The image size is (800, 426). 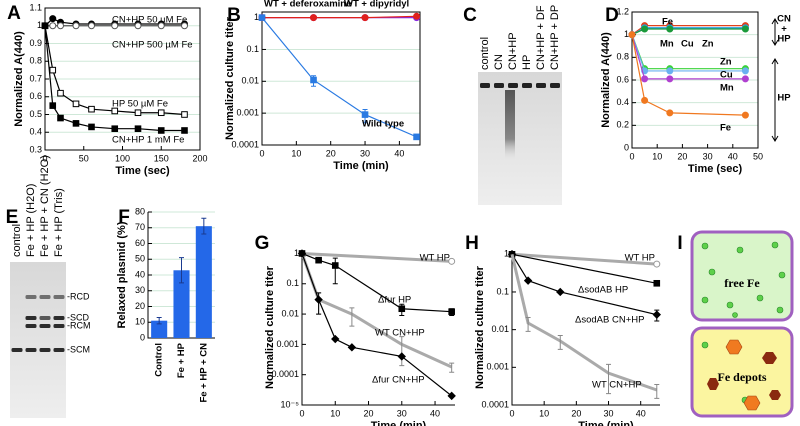 What do you see at coordinates (152, 45) in the screenshot?
I see `series-label: CN+HP 500 µM Fe` at bounding box center [152, 45].